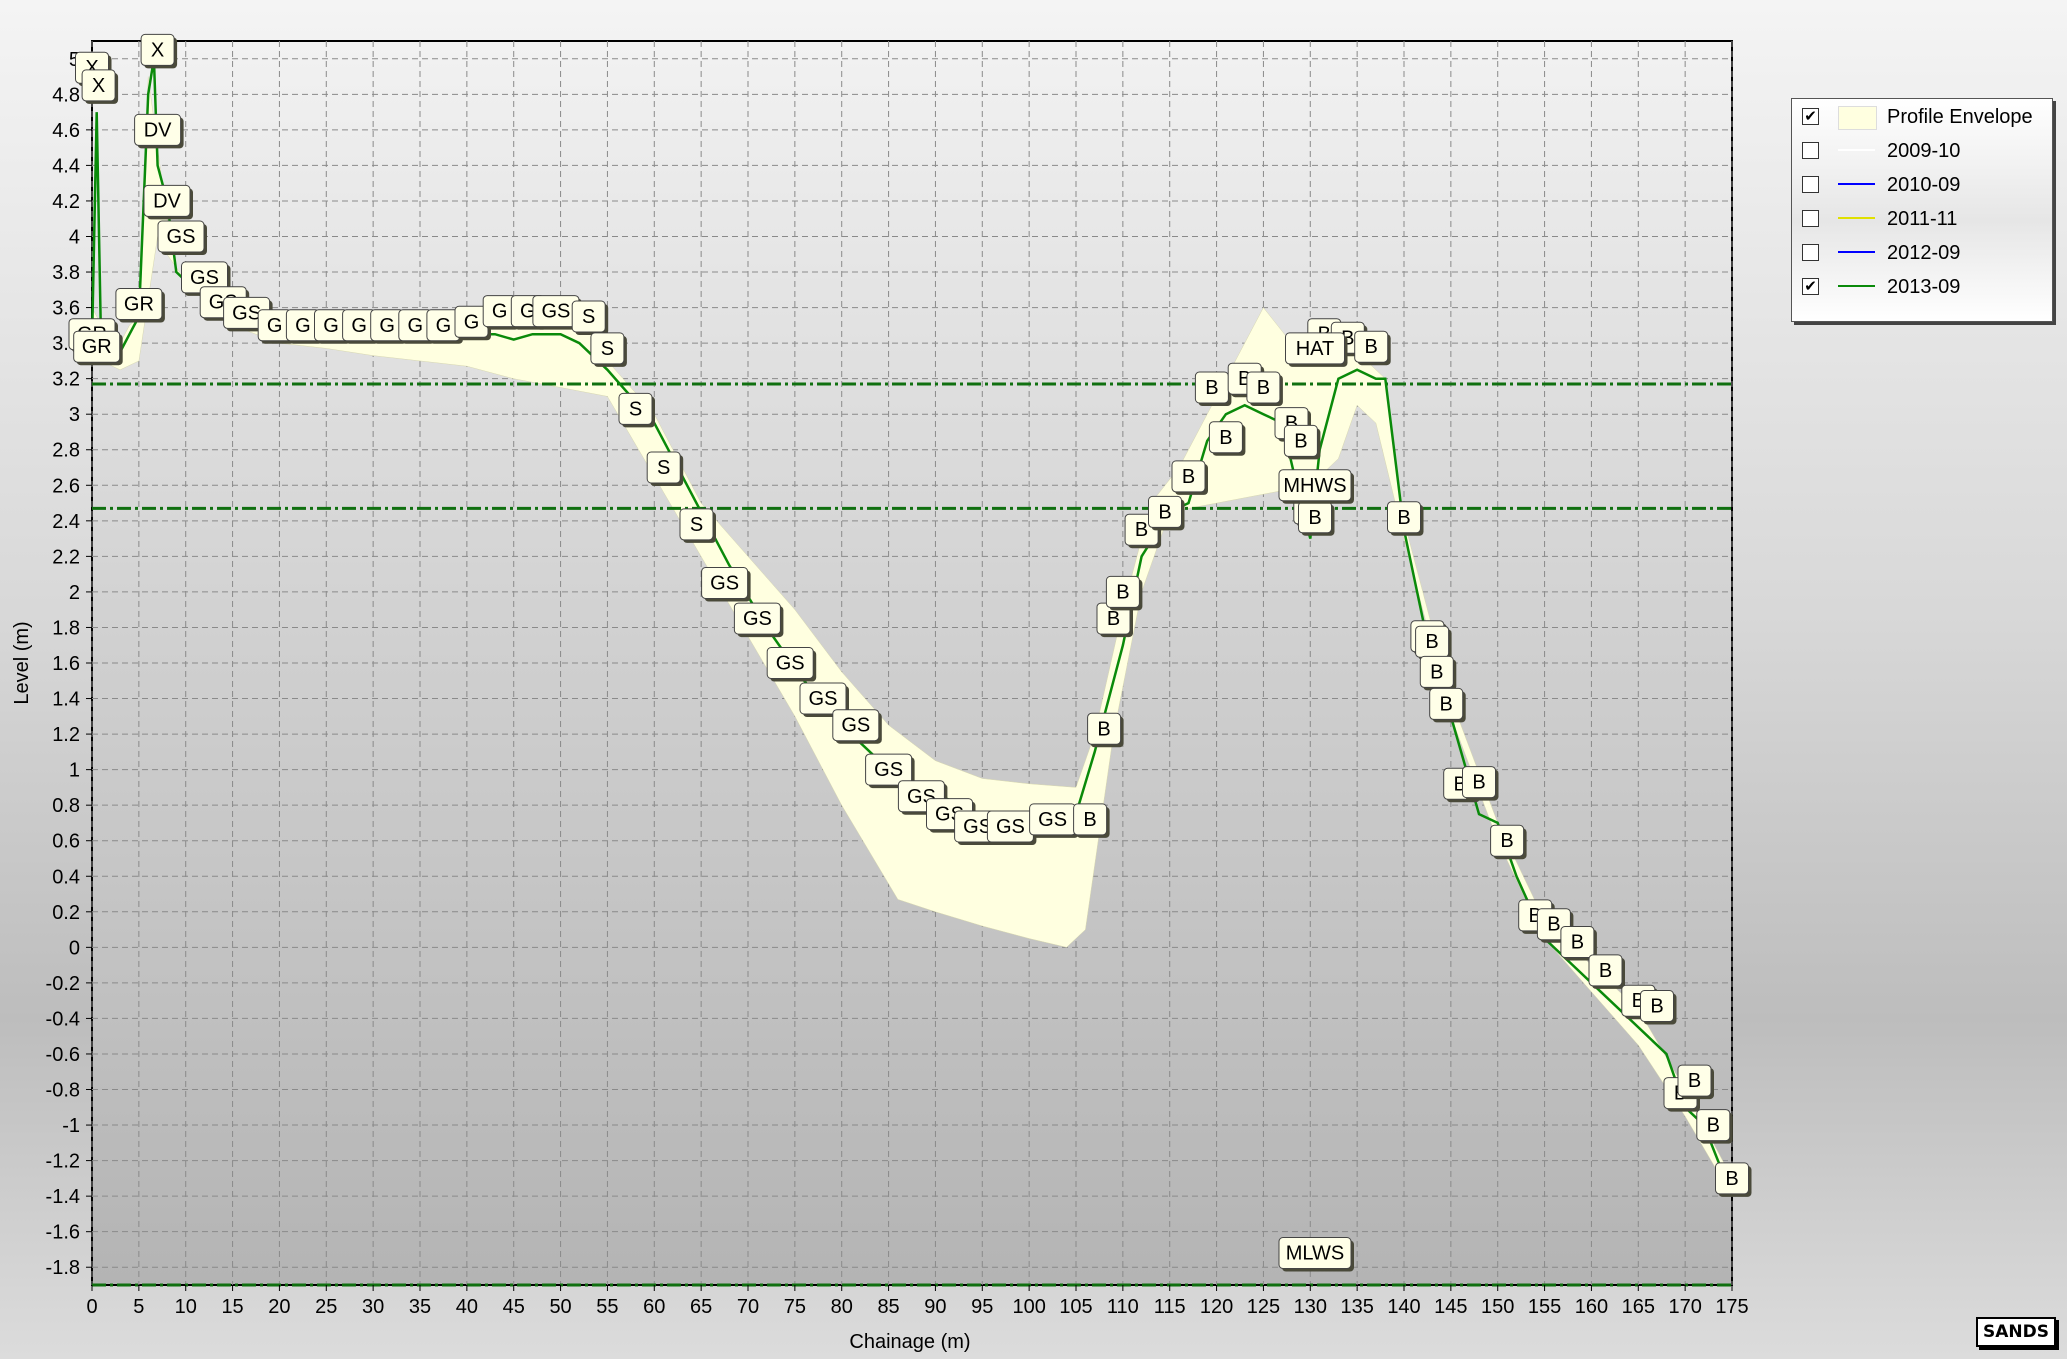  What do you see at coordinates (1923, 116) in the screenshot?
I see `legend-item-profile-envelope: ✔ Profile Envelope` at bounding box center [1923, 116].